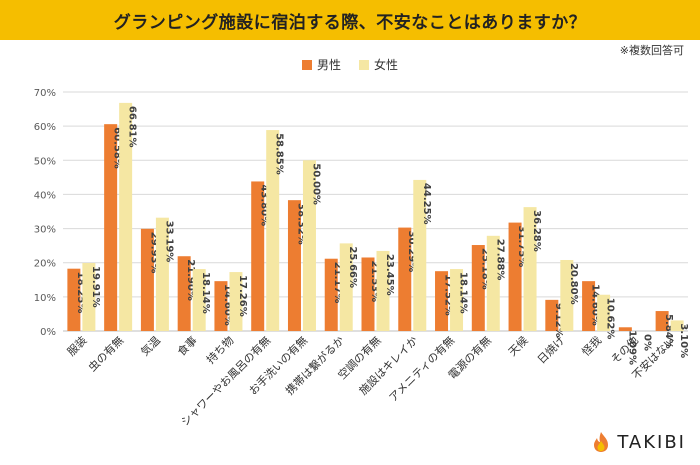 The height and width of the screenshot is (465, 700). I want to click on data-label-female: 20.80%, so click(573, 284).